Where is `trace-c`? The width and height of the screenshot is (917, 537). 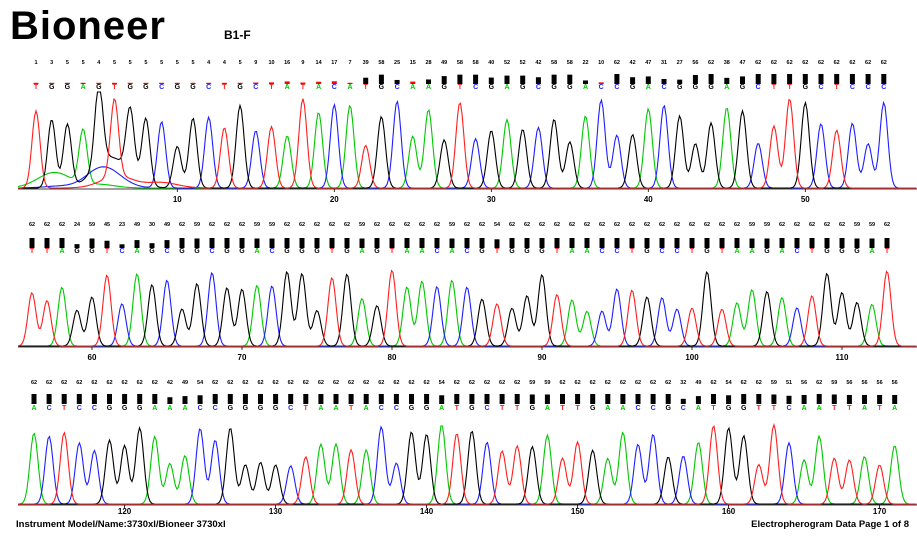
trace-c is located at coordinates (467, 309).